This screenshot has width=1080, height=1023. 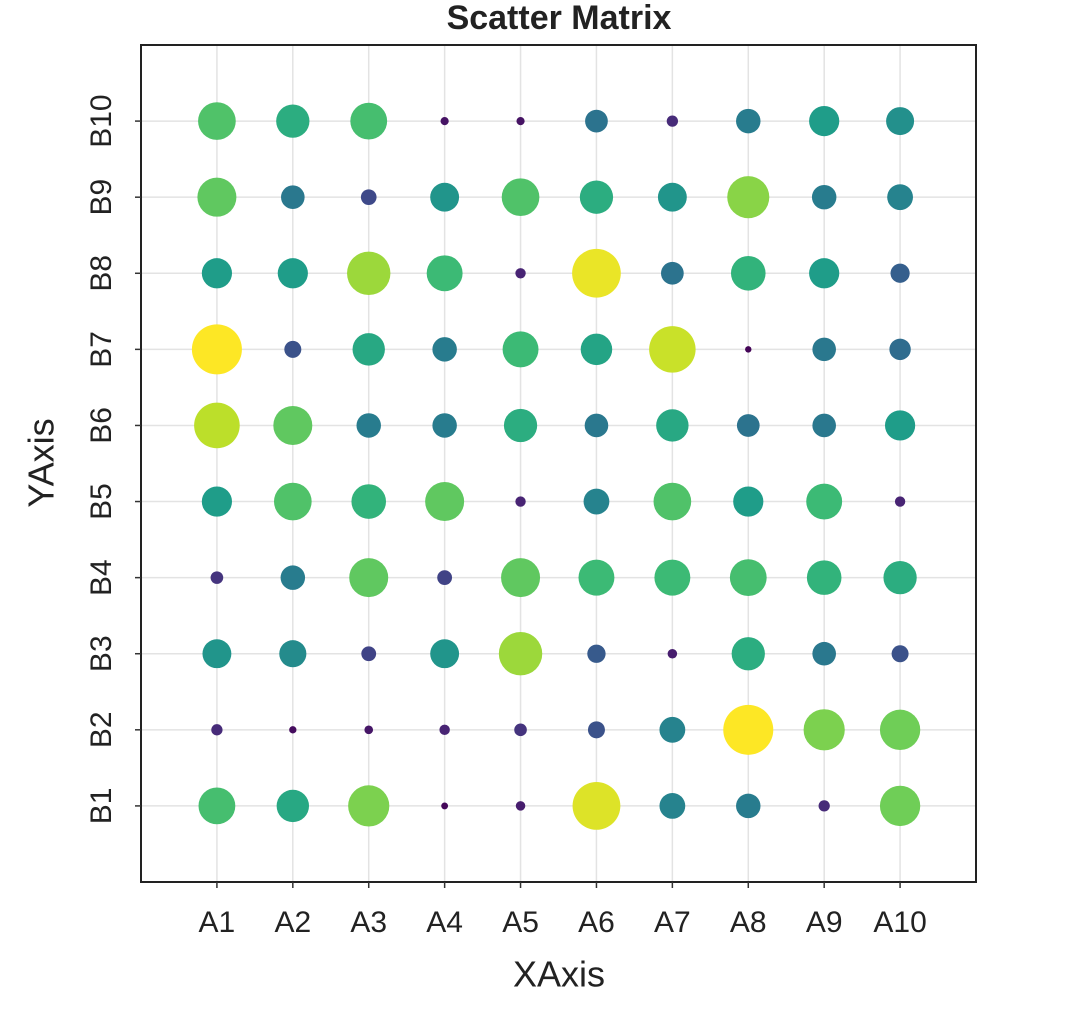 What do you see at coordinates (101, 653) in the screenshot?
I see `y-tick-label: B3` at bounding box center [101, 653].